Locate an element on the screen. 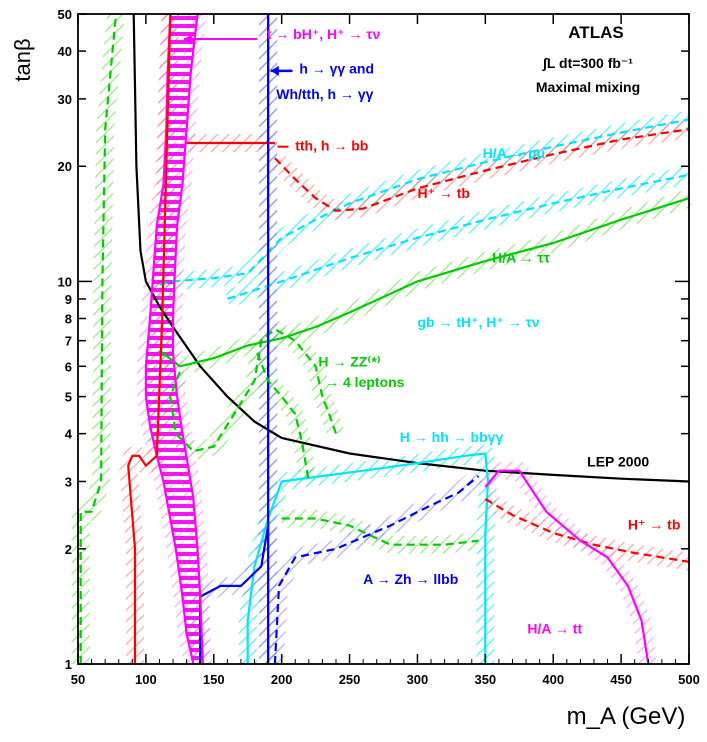 The height and width of the screenshot is (742, 707). series-t-bh-line-b is located at coordinates (187, 339).